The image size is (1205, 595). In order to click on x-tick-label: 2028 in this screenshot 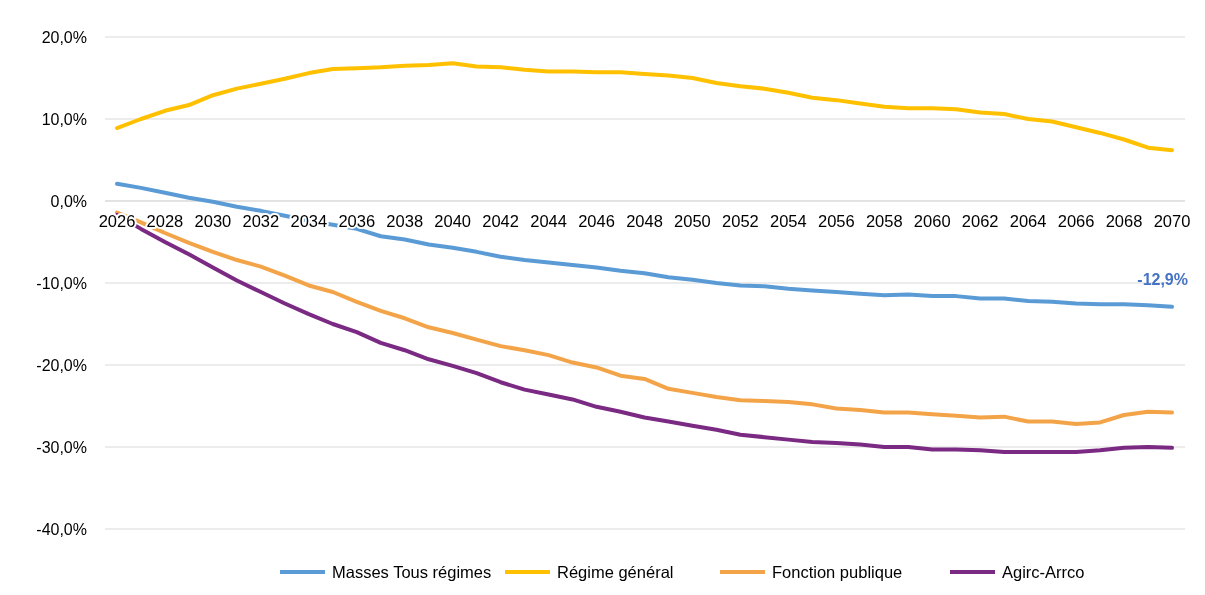, I will do `click(165, 221)`.